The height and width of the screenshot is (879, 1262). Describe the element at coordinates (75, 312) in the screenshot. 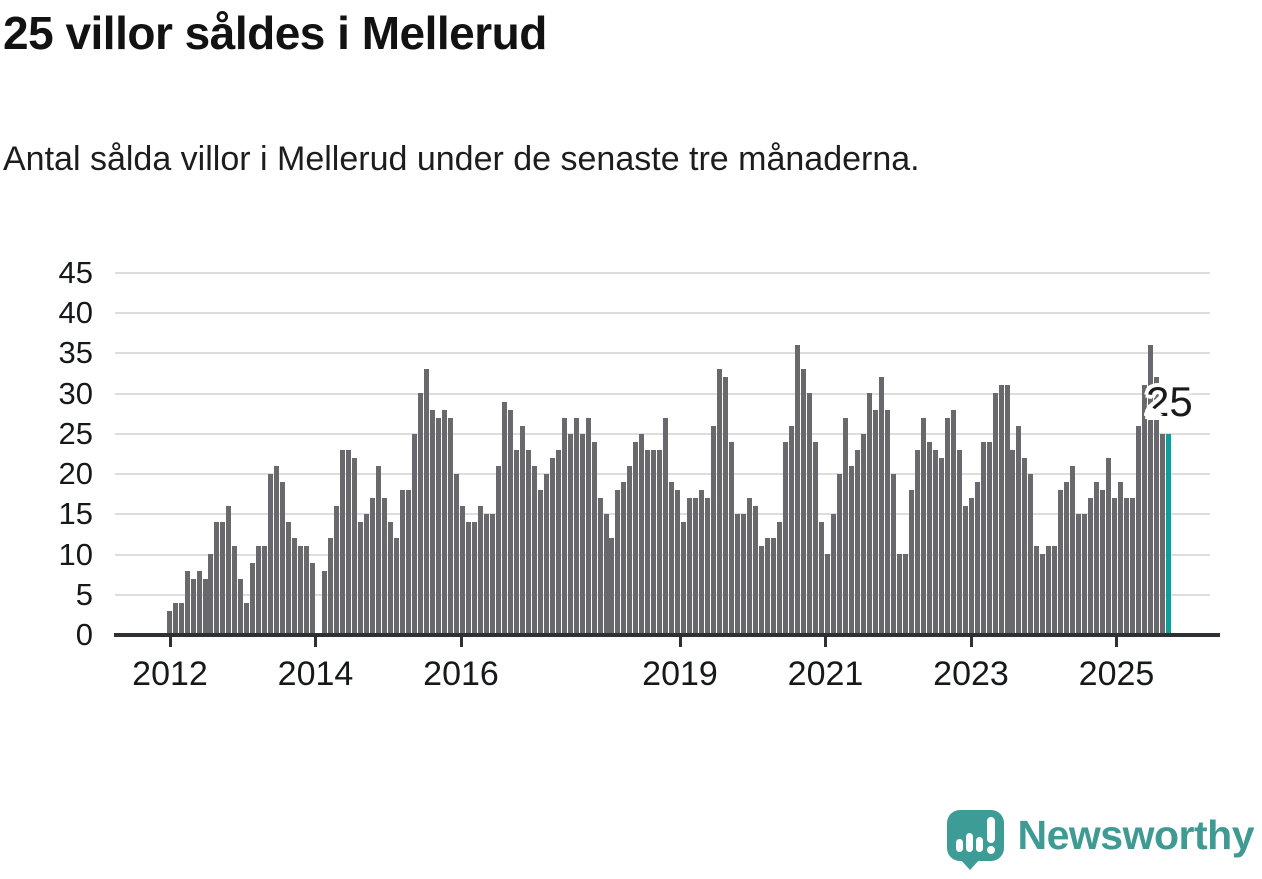

I see `y-axis-tick-label: 40` at that location.